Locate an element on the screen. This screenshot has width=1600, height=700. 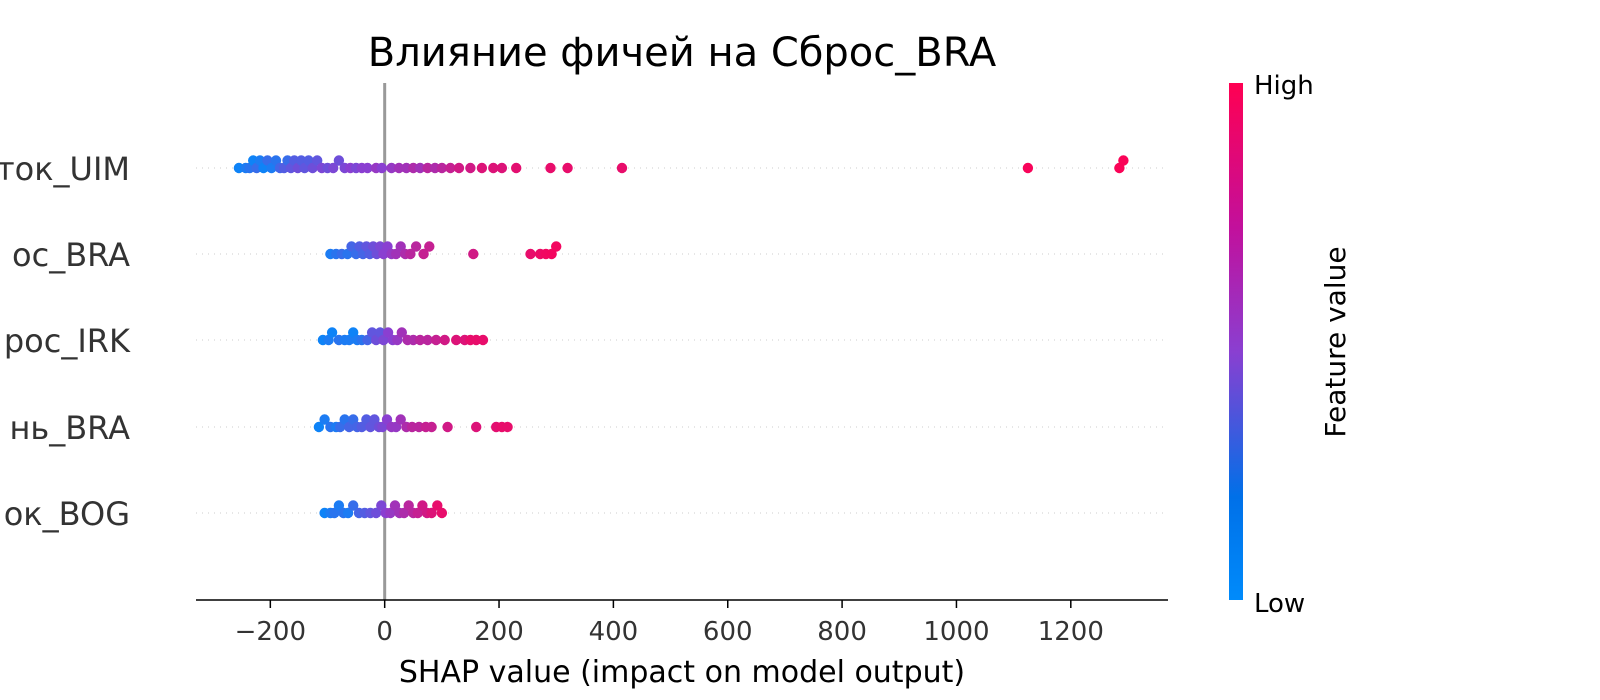
colorbar-low-label: Low is located at coordinates (1279, 604).